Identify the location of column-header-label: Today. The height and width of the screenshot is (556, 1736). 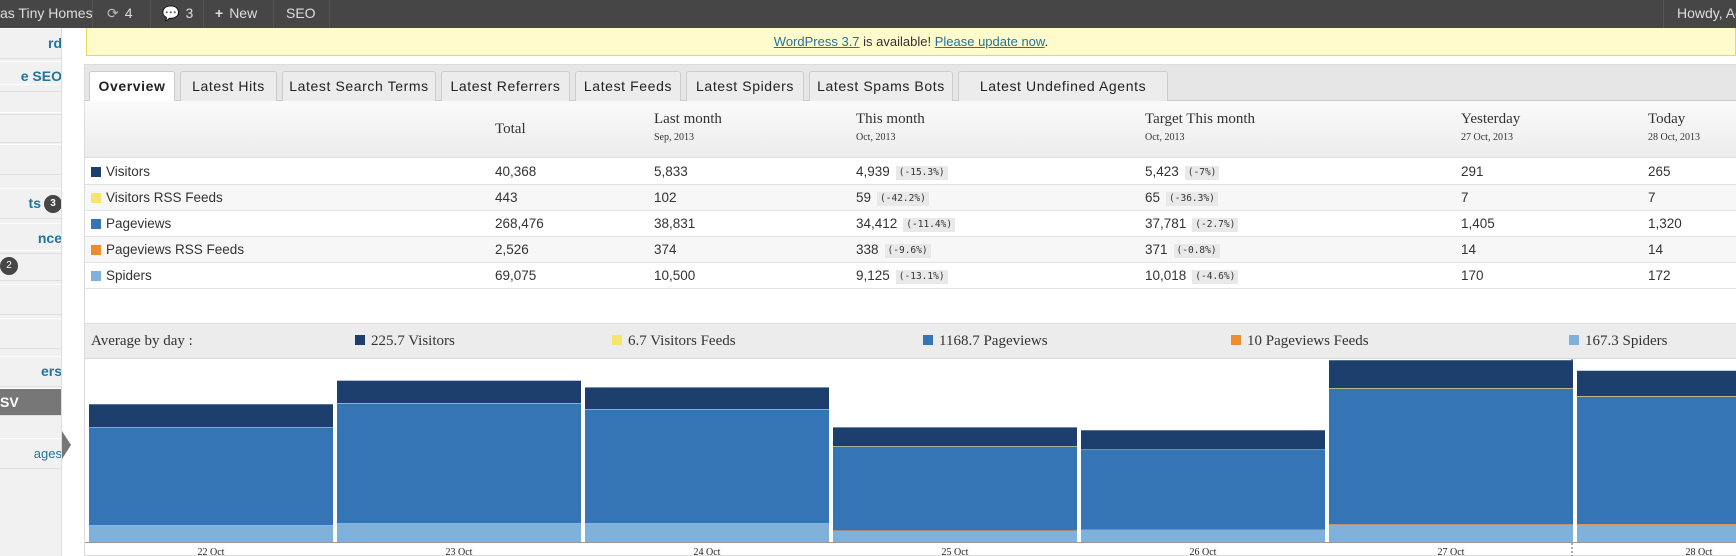
(1667, 119).